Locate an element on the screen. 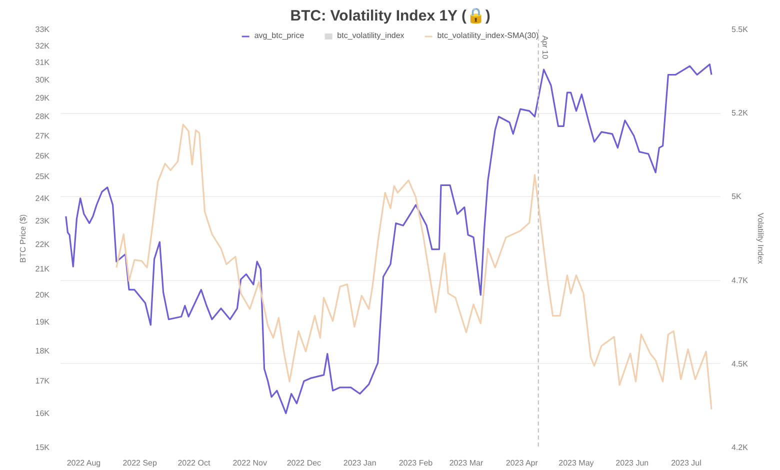  y-tick-label: 21K is located at coordinates (42, 269).